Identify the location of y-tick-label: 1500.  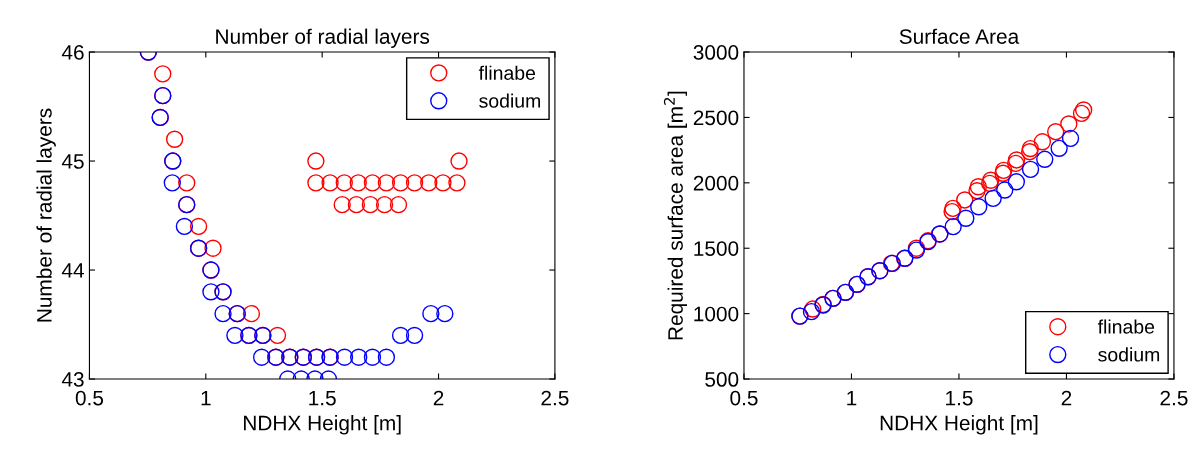
(716, 248).